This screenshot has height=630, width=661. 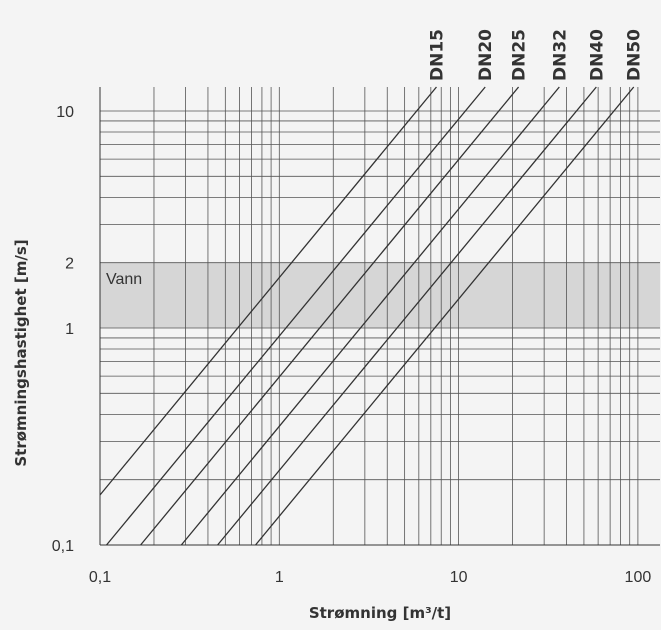 What do you see at coordinates (380, 613) in the screenshot?
I see `x-axis-label: Strømning [m³/t]` at bounding box center [380, 613].